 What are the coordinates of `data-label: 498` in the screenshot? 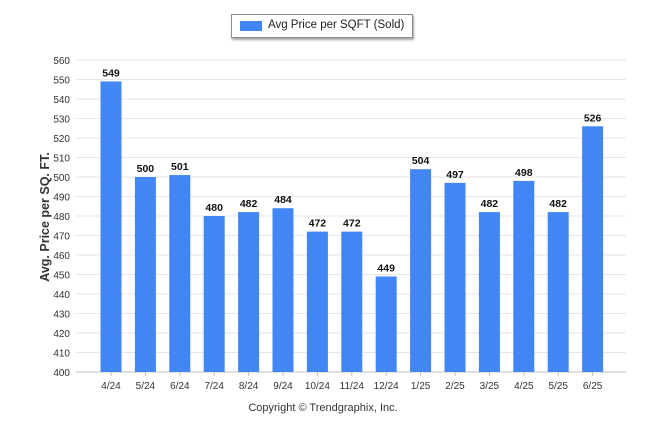 It's located at (524, 173).